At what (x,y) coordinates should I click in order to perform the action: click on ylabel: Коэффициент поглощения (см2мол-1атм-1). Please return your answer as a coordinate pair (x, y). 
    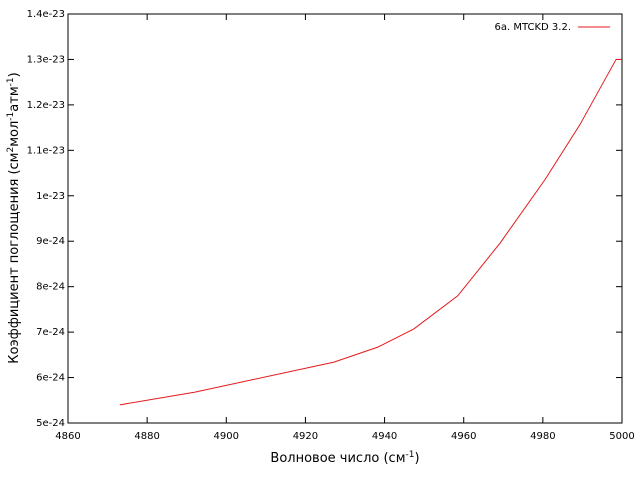
    Looking at the image, I should click on (14, 217).